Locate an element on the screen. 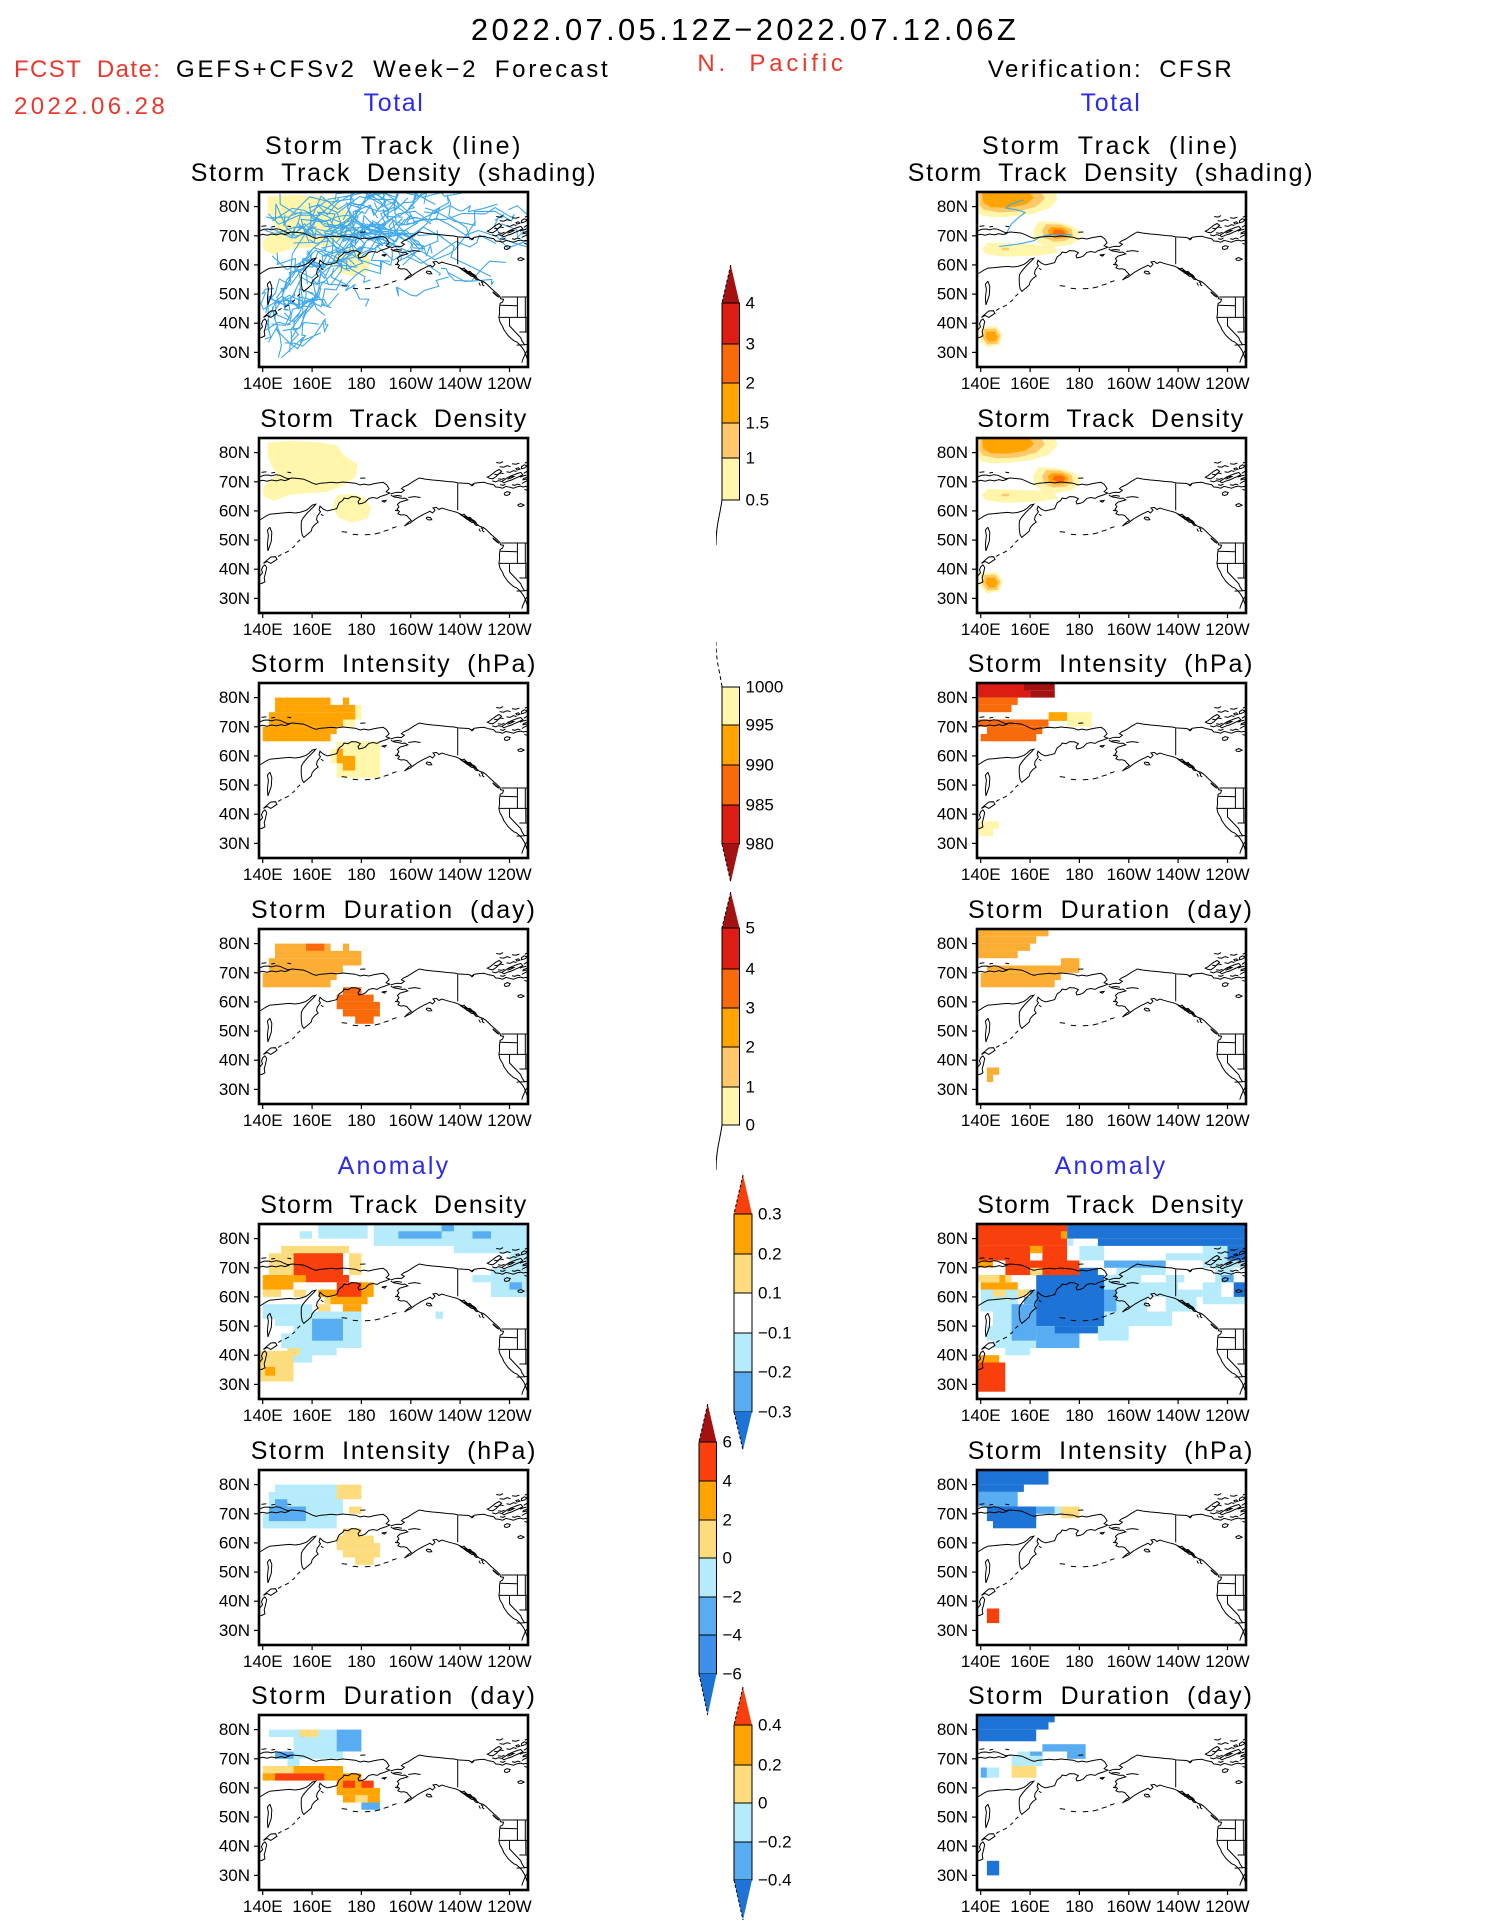 Image resolution: width=1487 pixels, height=1925 pixels. svg-text: 990 is located at coordinates (760, 765).